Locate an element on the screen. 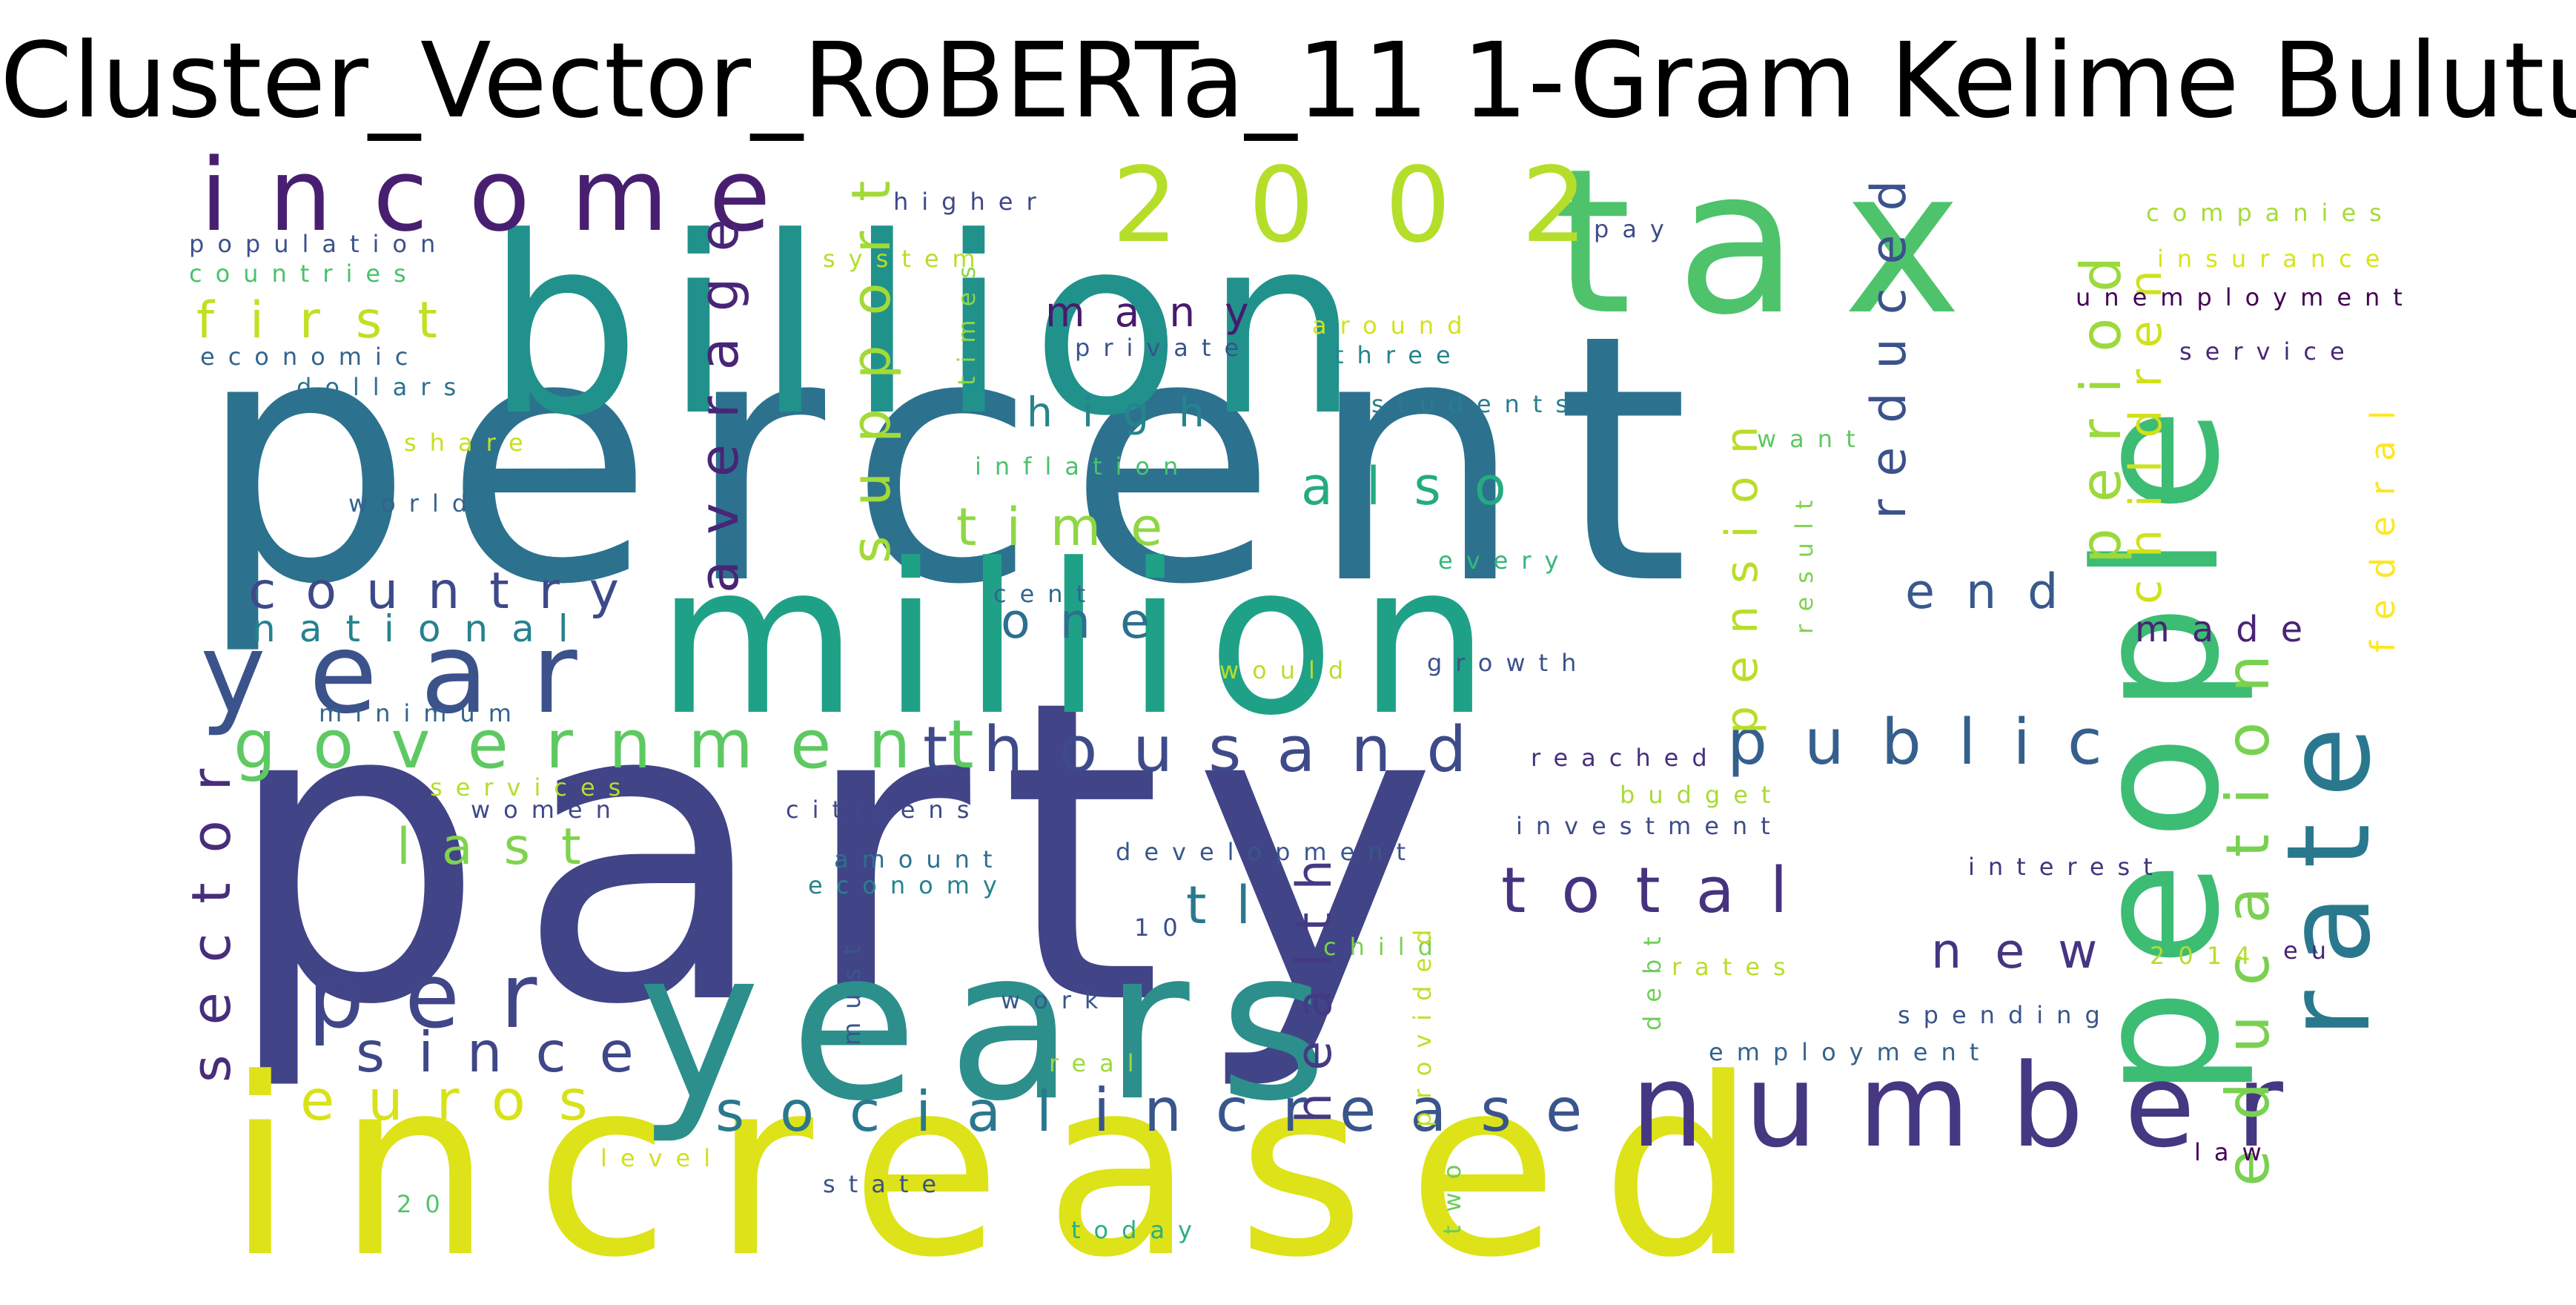 The height and width of the screenshot is (1305, 2576). word-made: made is located at coordinates (2230, 629).